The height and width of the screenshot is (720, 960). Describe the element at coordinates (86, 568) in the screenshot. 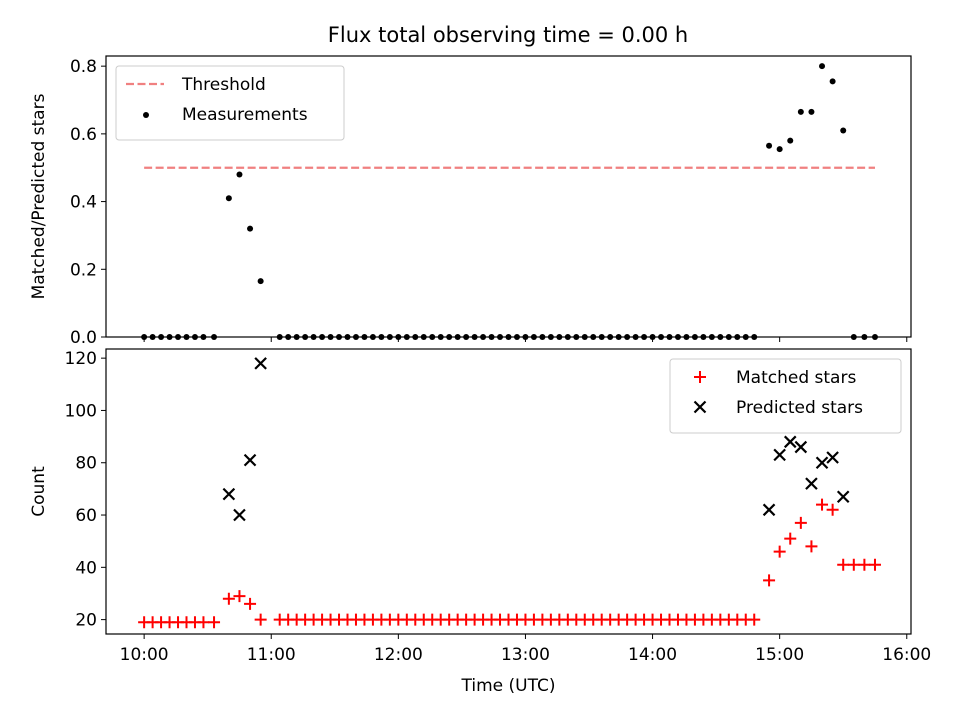

I see `y-tick-label: 40` at that location.